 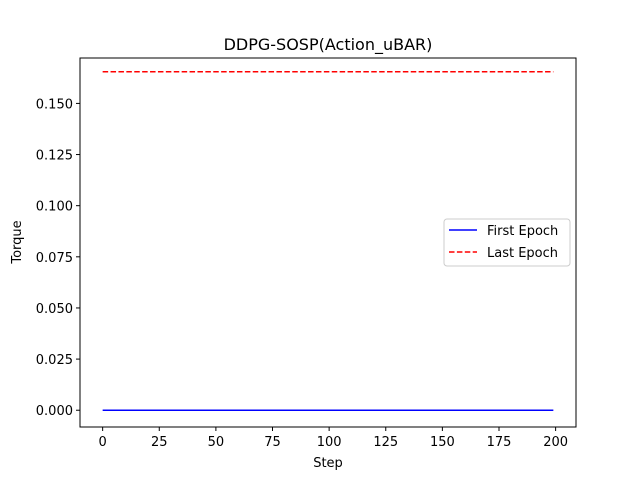 I want to click on x-tick-label: 50, so click(x=216, y=442).